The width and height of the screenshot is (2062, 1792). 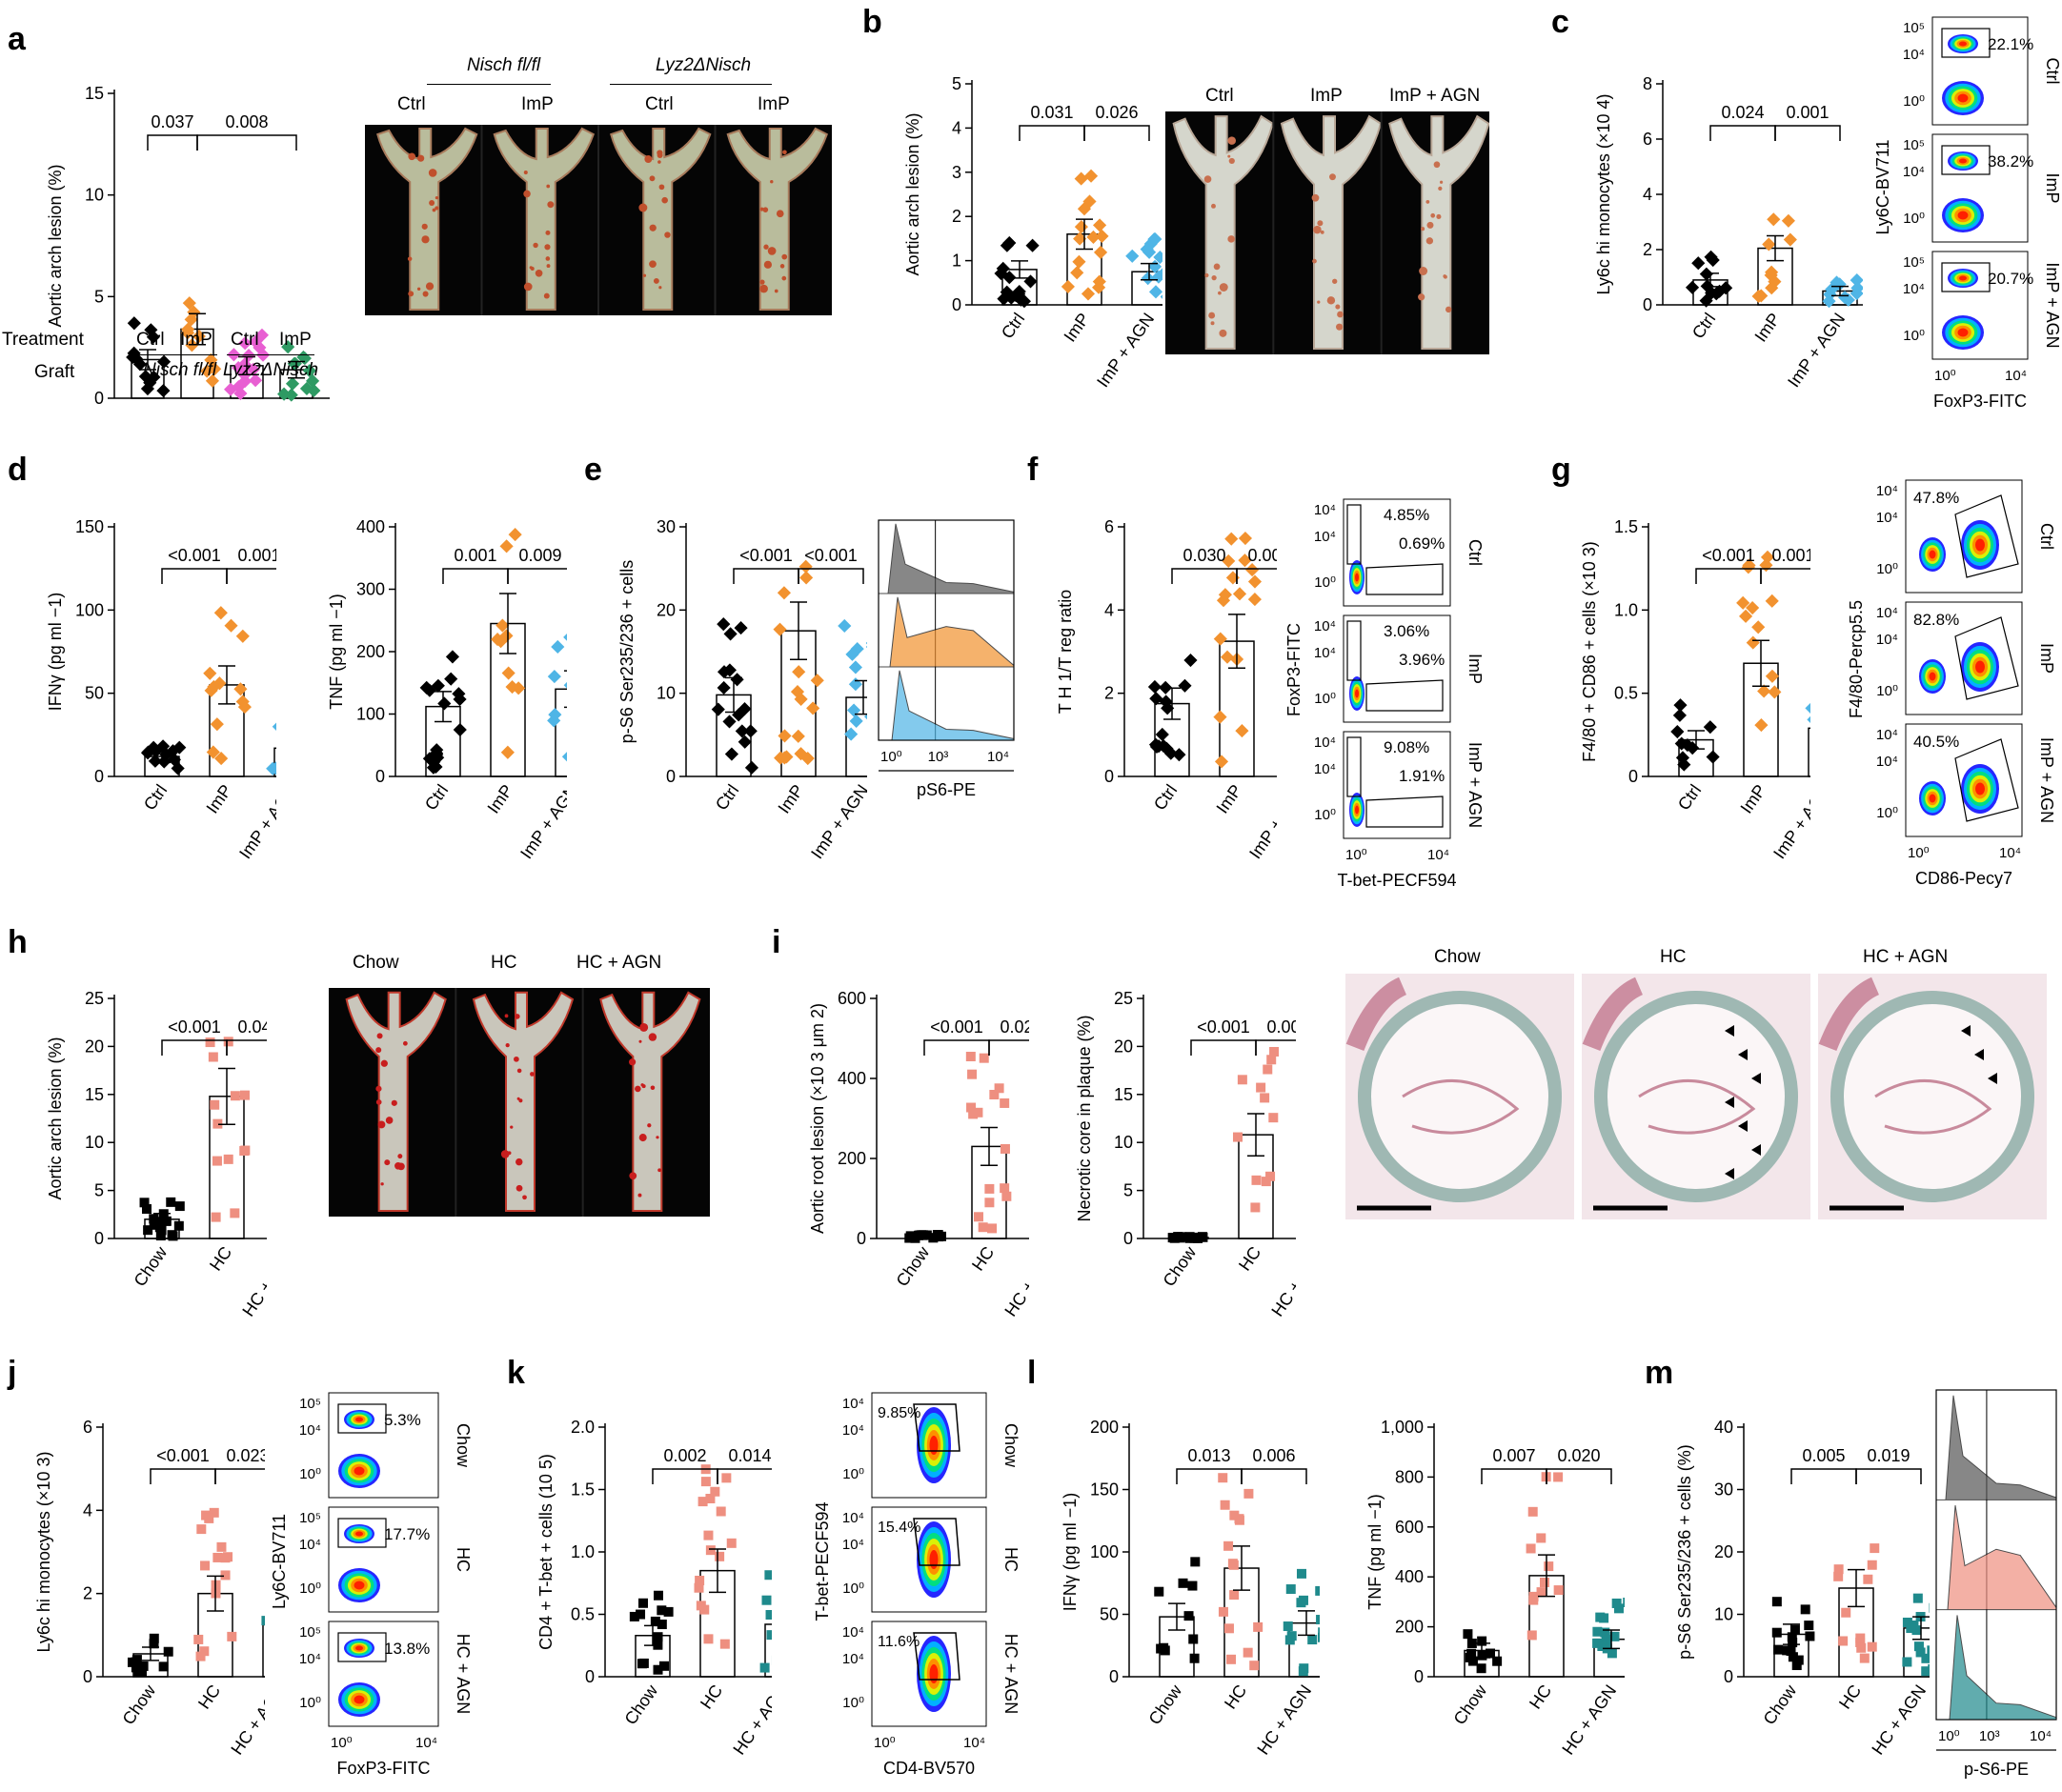 What do you see at coordinates (1659, 1373) in the screenshot?
I see `panel-label-m: m` at bounding box center [1659, 1373].